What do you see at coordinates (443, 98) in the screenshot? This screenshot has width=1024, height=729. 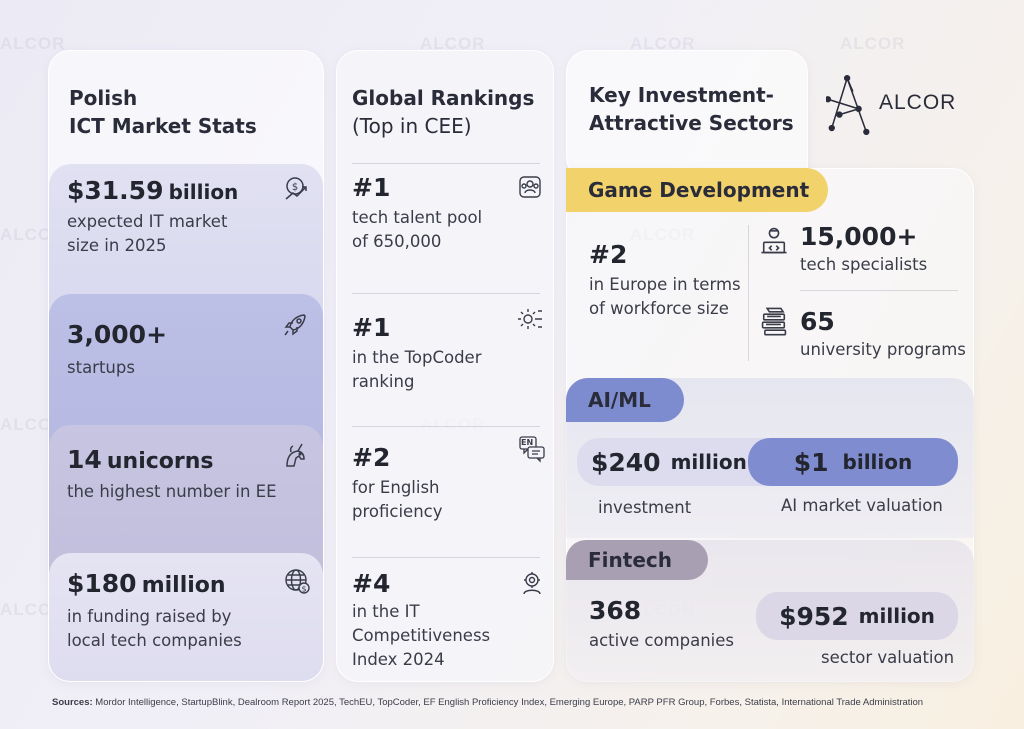 I see `rankings-title-line1: Global Rankings` at bounding box center [443, 98].